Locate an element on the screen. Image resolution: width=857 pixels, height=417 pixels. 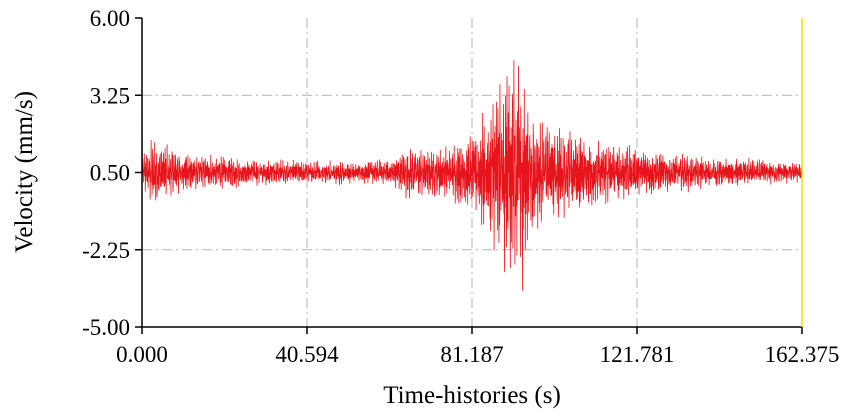
x-tick-label: 40.594 is located at coordinates (307, 354).